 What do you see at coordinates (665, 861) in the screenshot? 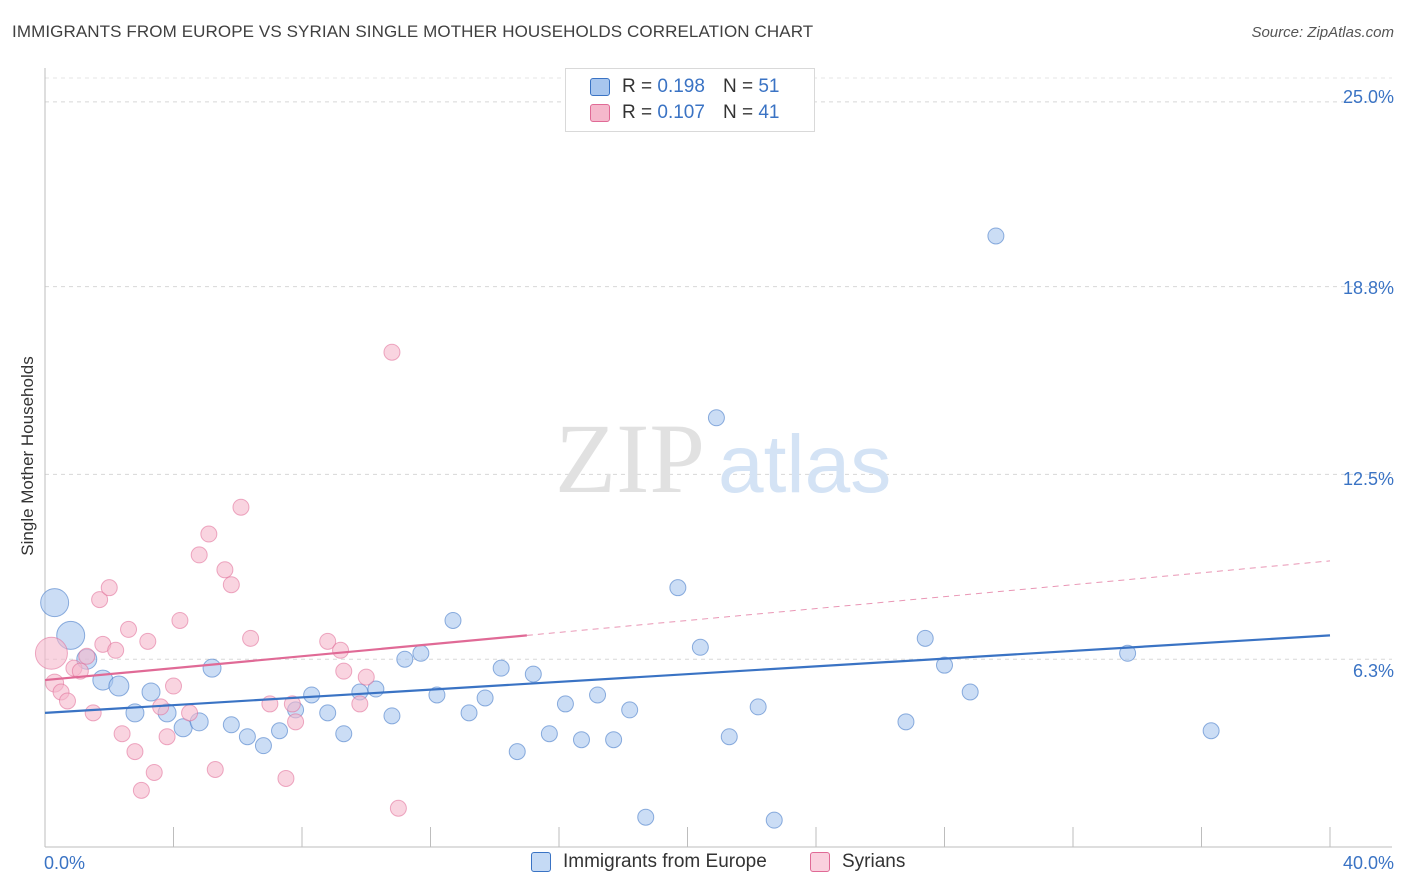
I see `legend-label-europe: Immigrants from Europe` at bounding box center [665, 861].